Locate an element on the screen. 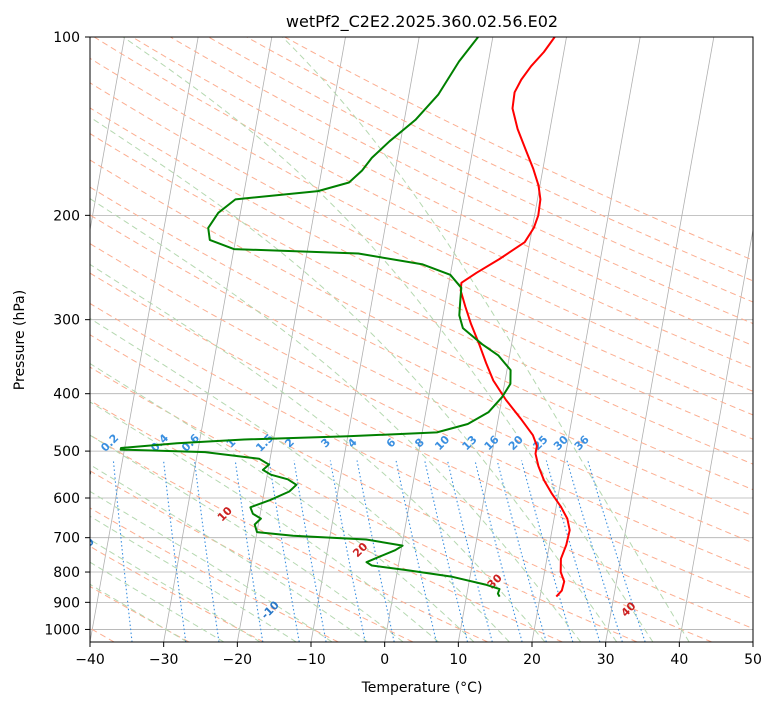  y-tick-label: 500 is located at coordinates (66, 452).